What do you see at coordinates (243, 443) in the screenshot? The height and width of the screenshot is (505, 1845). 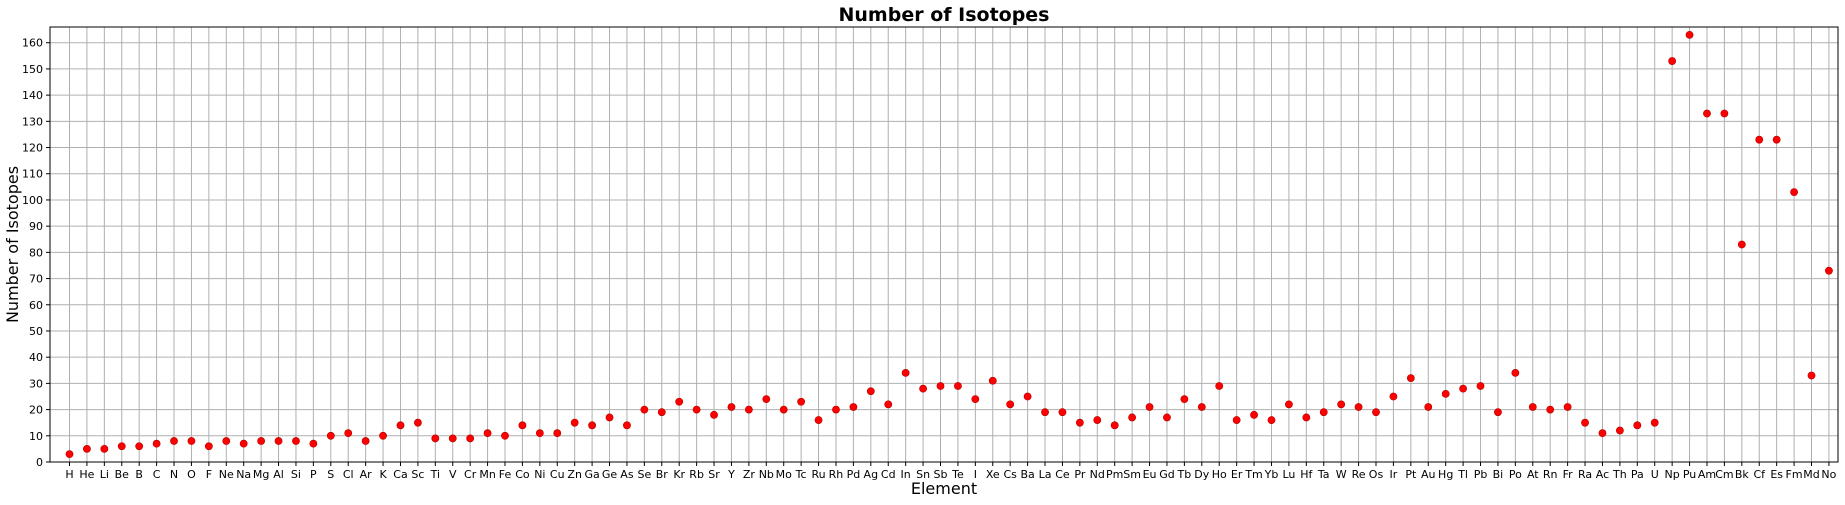 I see `data-point-Na` at bounding box center [243, 443].